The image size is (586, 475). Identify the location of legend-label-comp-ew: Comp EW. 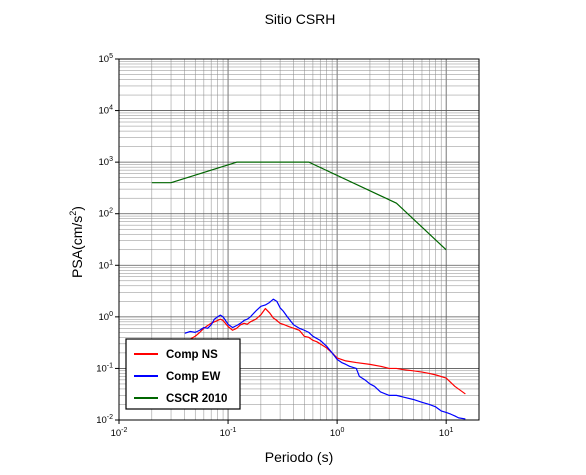
(193, 377).